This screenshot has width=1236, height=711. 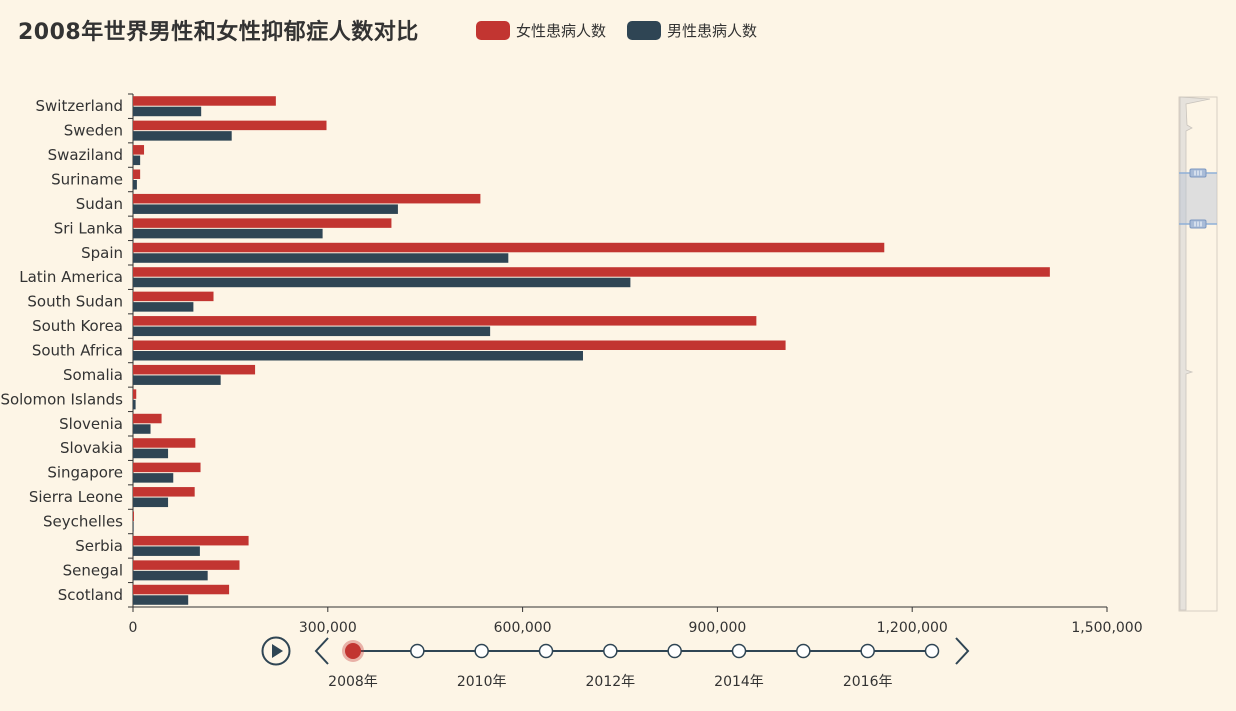 I want to click on zoom-handle-bottom, so click(x=1198, y=224).